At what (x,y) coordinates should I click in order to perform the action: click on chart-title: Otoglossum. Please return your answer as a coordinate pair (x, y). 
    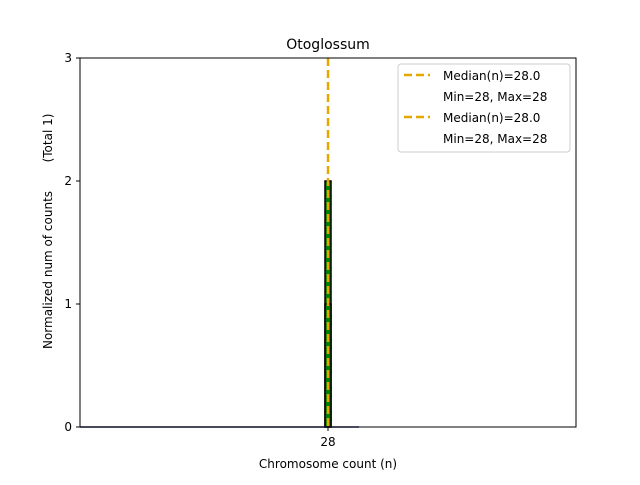
    Looking at the image, I should click on (328, 45).